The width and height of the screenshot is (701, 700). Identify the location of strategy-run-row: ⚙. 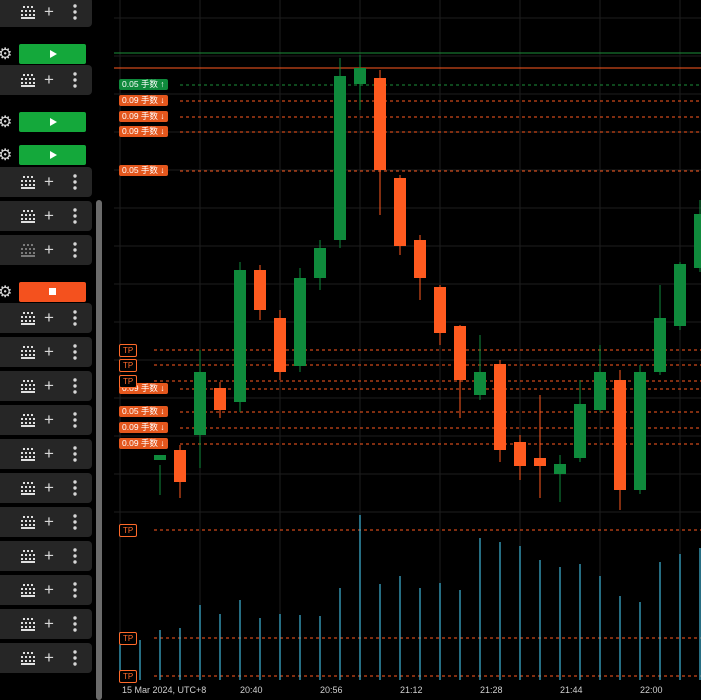
(46, 56).